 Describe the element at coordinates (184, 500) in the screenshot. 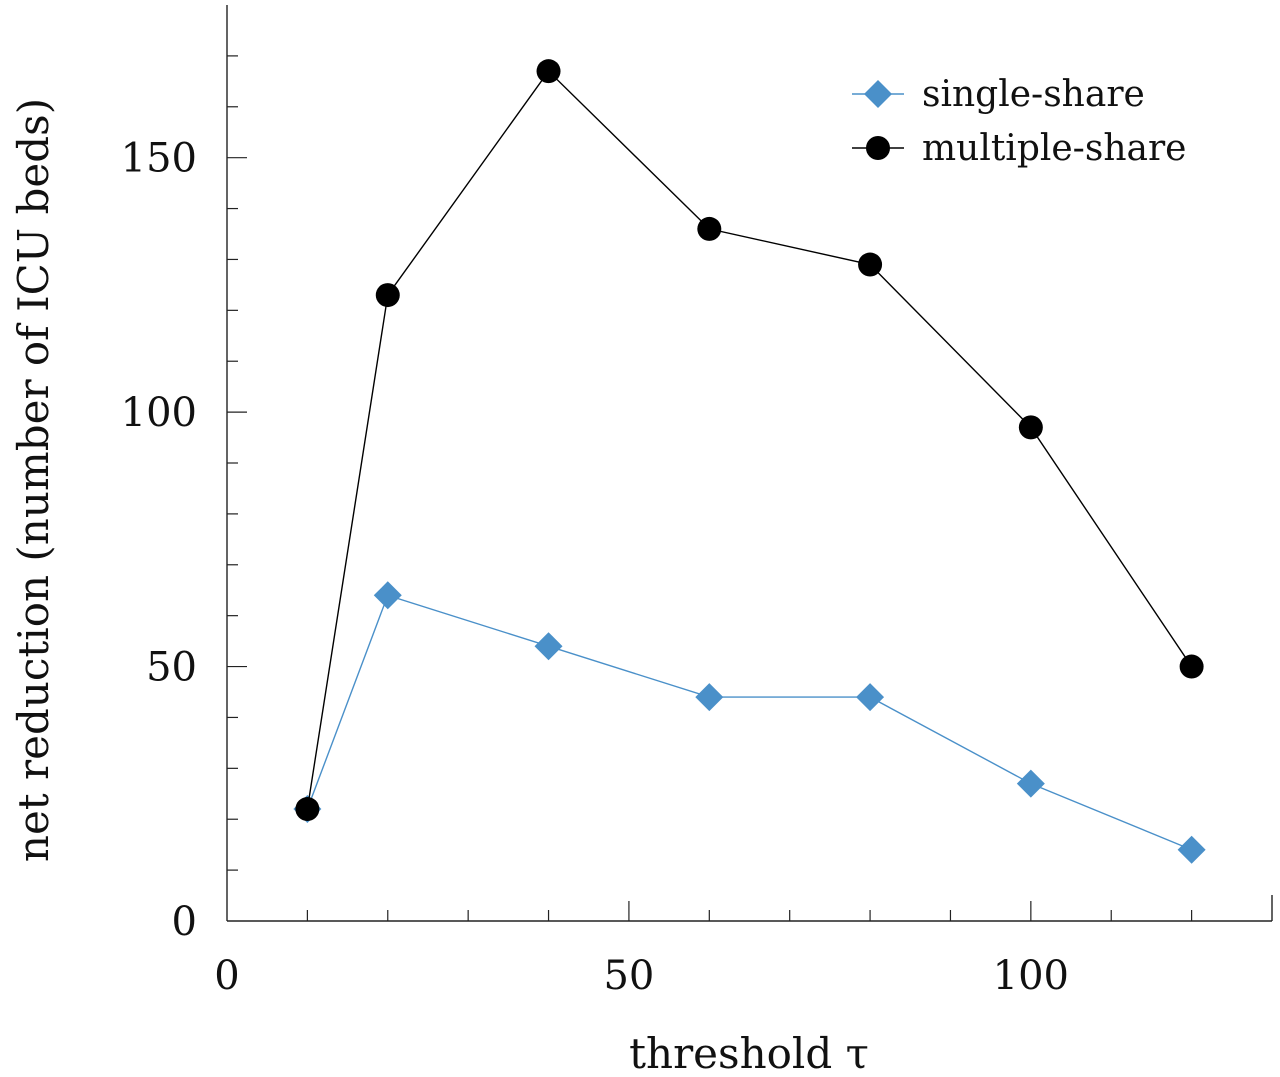

I see `y-ticks: 0 50 100 150` at that location.